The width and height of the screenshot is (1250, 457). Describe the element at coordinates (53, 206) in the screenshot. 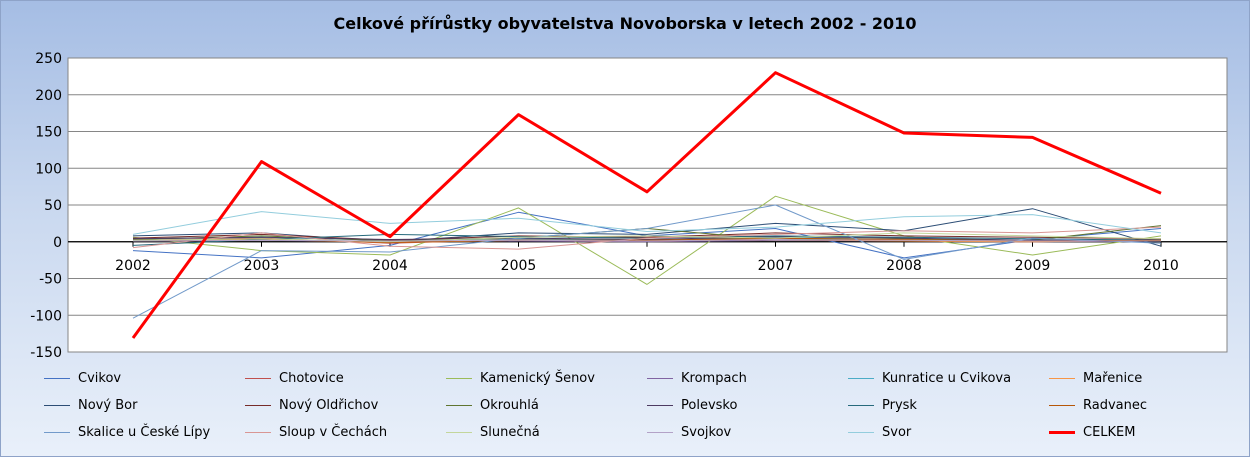

I see `y-tick-label: 50` at that location.